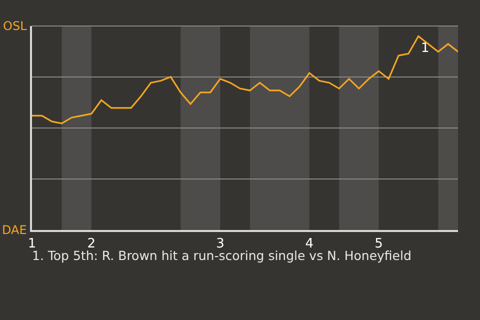 The image size is (480, 320). Describe the element at coordinates (15, 26) in the screenshot. I see `text: OSL` at that location.